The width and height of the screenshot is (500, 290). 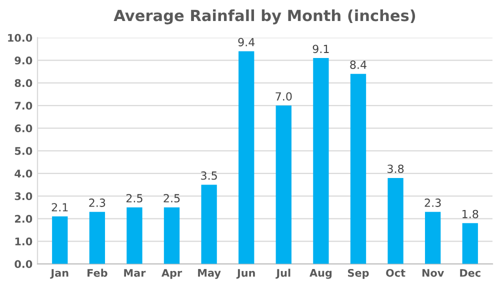 What do you see at coordinates (245, 274) in the screenshot?
I see `x-tick-label: Jun` at bounding box center [245, 274].